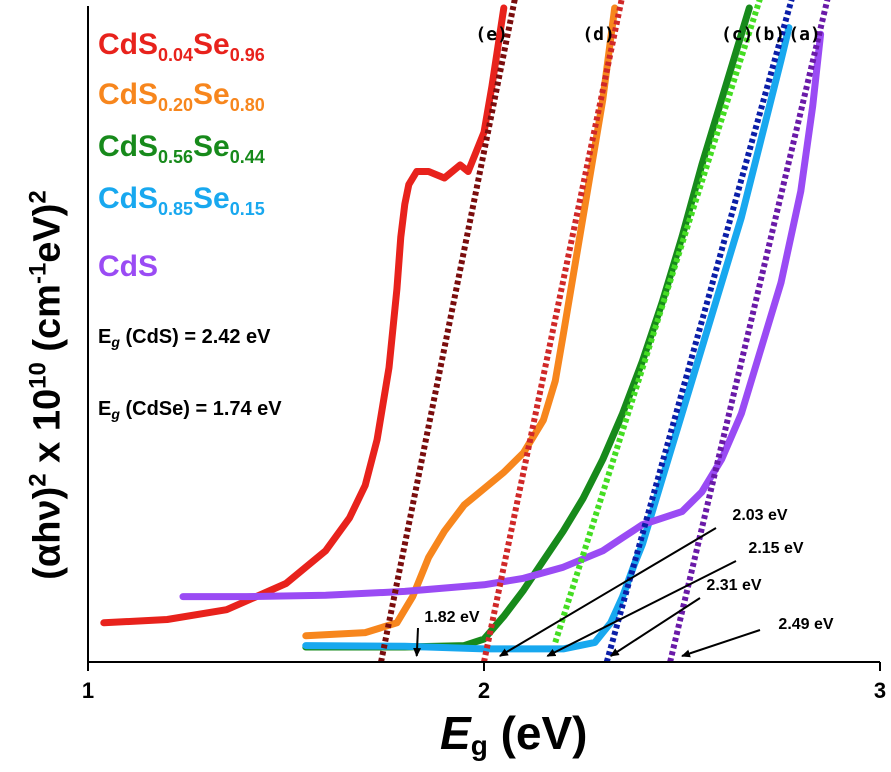  I want to click on legend-item-e: CdS0.04Se0.96, so click(181, 47).